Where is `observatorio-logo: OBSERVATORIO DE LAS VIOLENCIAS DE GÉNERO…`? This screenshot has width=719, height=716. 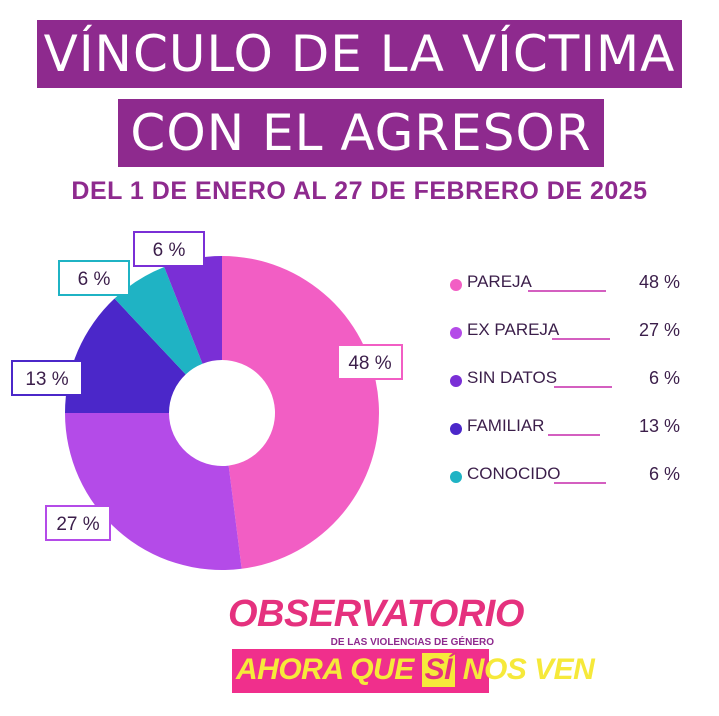 observatorio-logo: OBSERVATORIO DE LAS VIOLENCIAS DE GÉNERO… is located at coordinates (411, 647).